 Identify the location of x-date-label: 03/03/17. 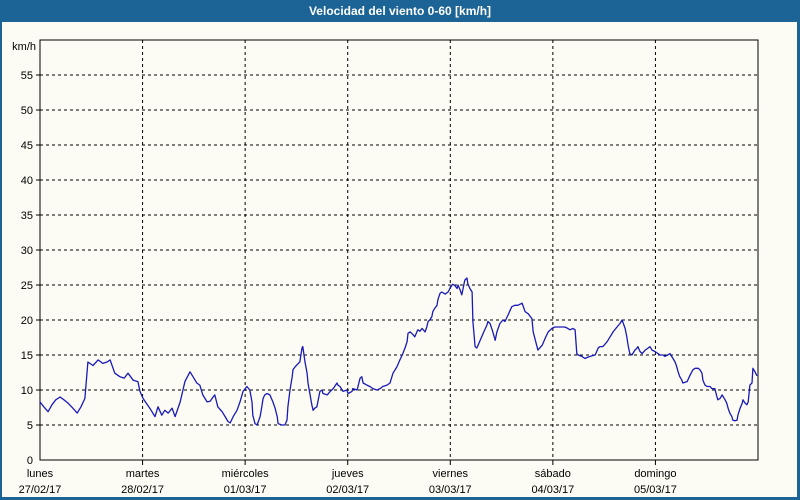
(450, 490).